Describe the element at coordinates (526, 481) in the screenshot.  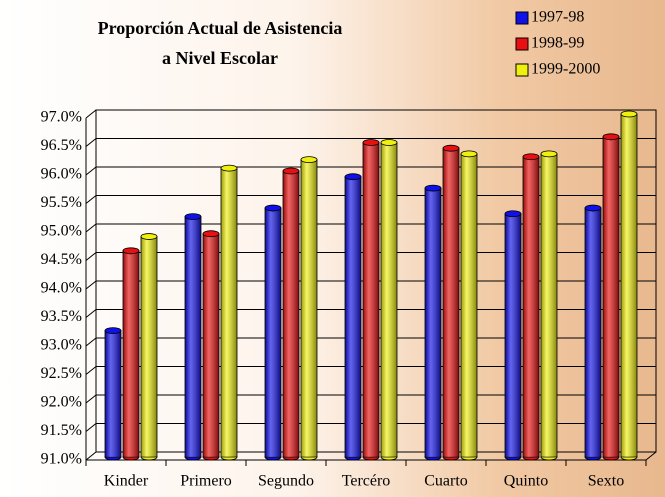
I see `x-tick-label: Quinto` at that location.